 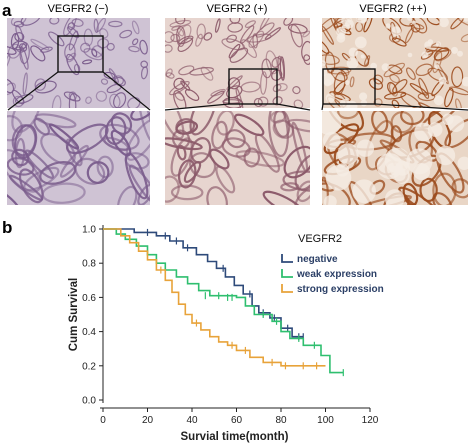 I want to click on y-tick-label: 0.0, so click(x=89, y=401).